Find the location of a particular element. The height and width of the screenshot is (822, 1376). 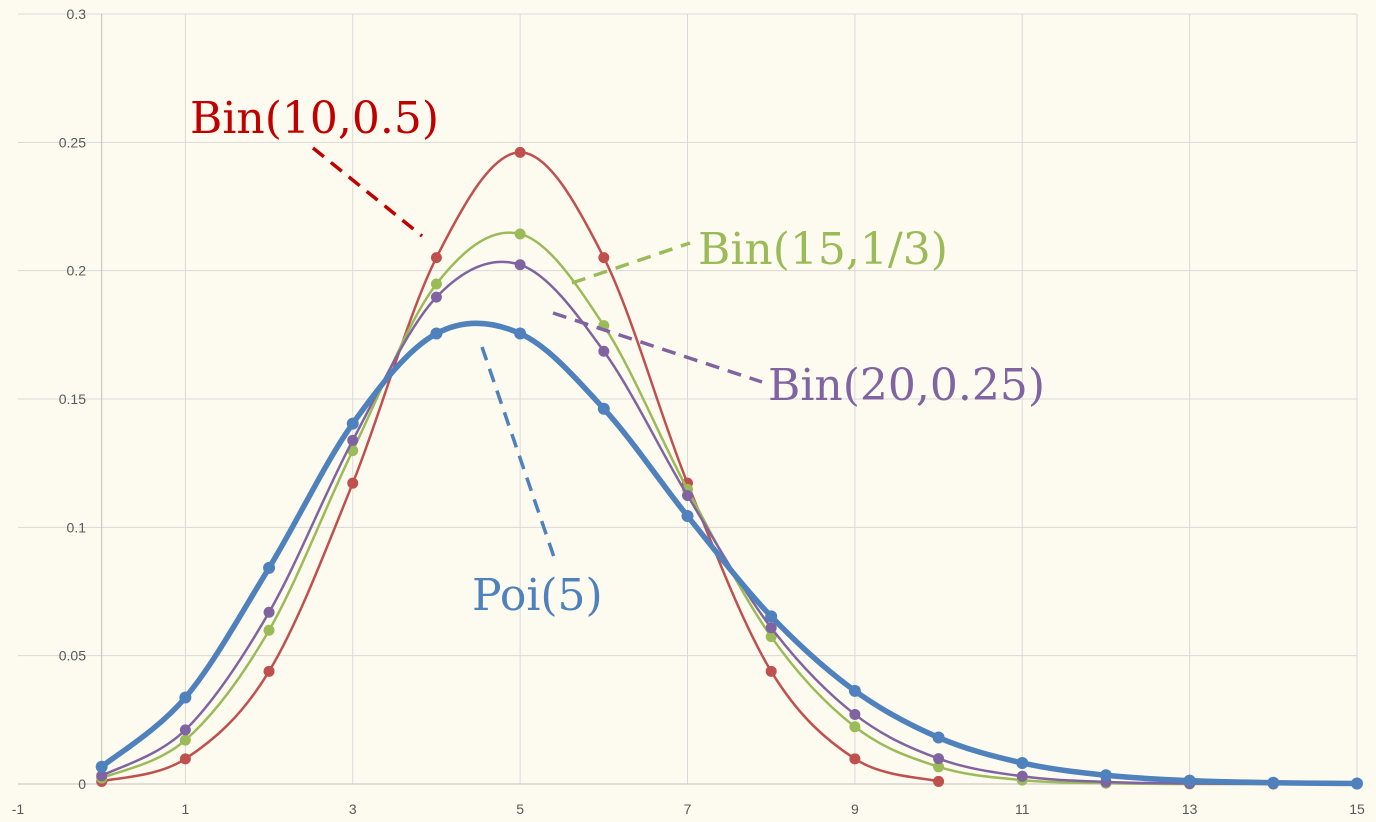

annotation-leader-bin20 is located at coordinates (657, 347).